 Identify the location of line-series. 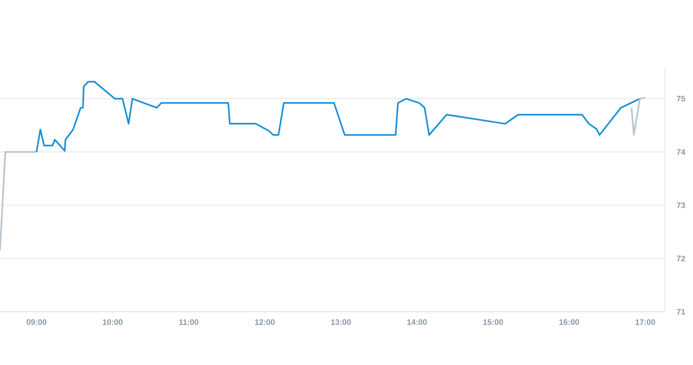
(638, 116).